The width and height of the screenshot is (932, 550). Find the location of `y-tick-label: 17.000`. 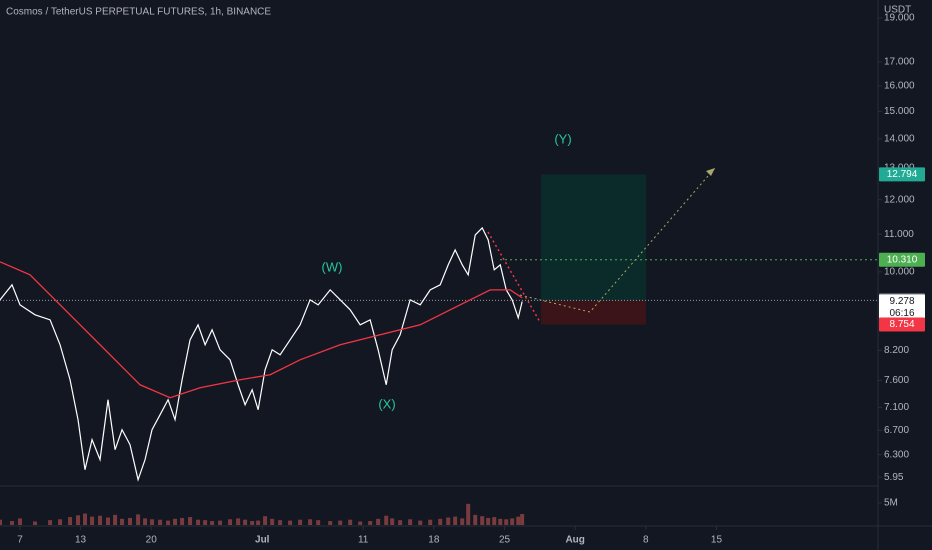

y-tick-label: 17.000 is located at coordinates (899, 62).